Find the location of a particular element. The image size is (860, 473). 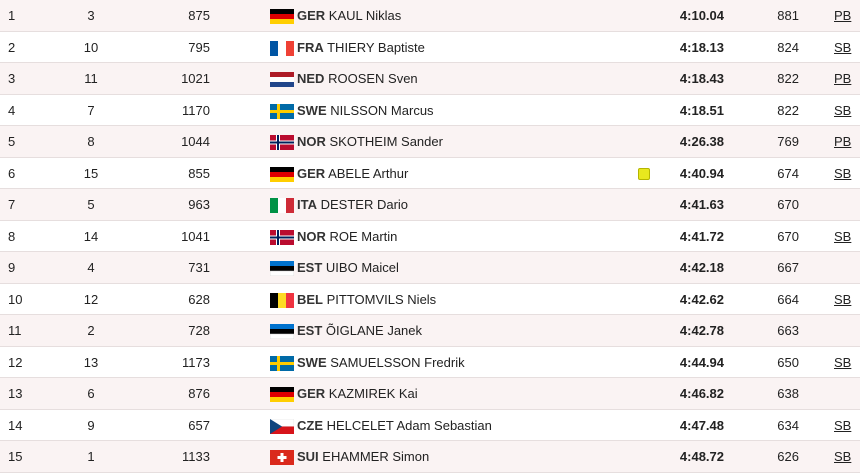

athlete-name: KAZMIREK Kai is located at coordinates (373, 394).